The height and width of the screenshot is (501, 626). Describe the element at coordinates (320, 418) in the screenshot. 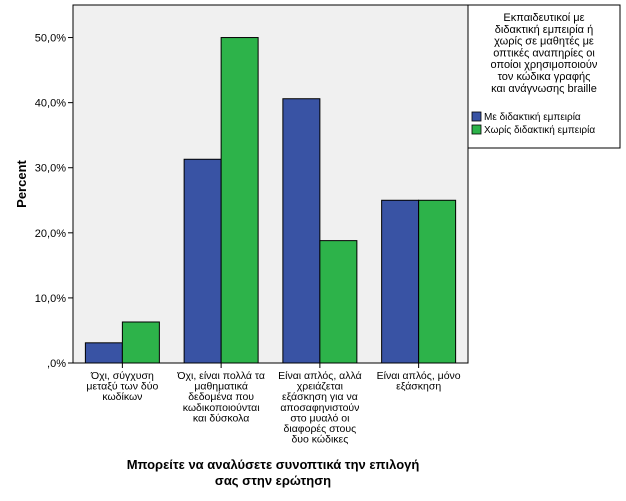

I see `x-category-label: στο μυαλό οι` at that location.